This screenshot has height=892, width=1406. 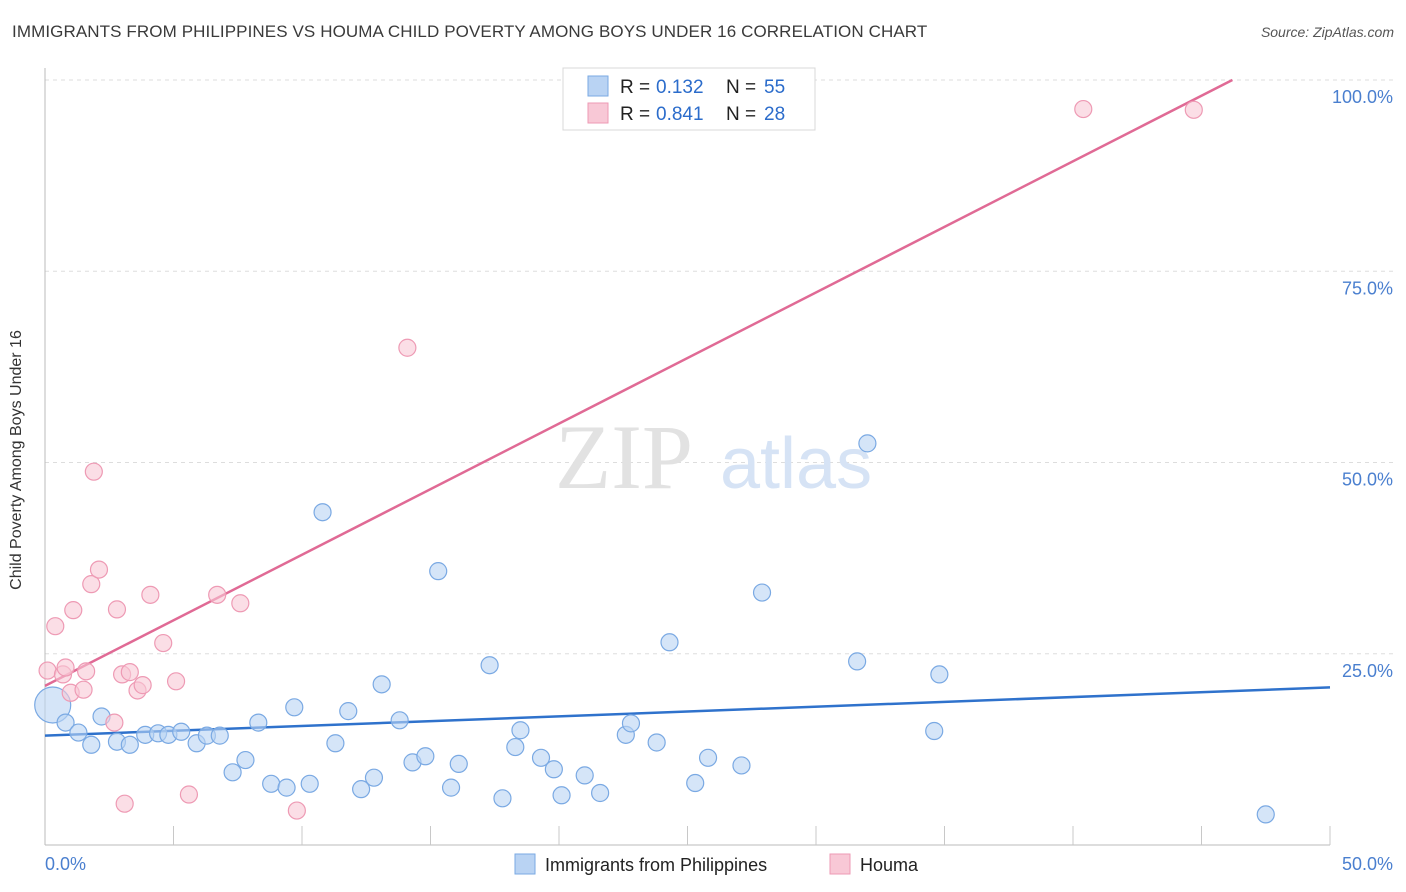 I want to click on watermark-zip: ZIP, so click(x=624, y=457).